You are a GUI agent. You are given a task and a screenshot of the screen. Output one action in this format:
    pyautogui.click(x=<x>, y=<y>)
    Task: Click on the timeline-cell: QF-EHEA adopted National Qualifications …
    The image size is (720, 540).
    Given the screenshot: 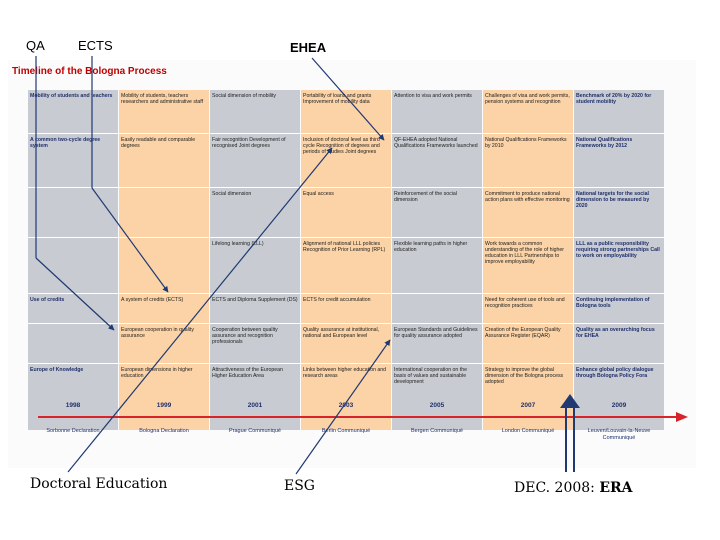 What is the action you would take?
    pyautogui.click(x=436, y=143)
    